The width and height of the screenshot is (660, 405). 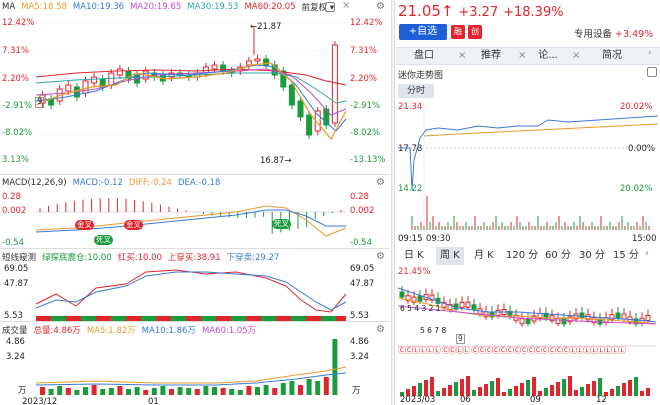 I want to click on diff-line, so click(x=191, y=221).